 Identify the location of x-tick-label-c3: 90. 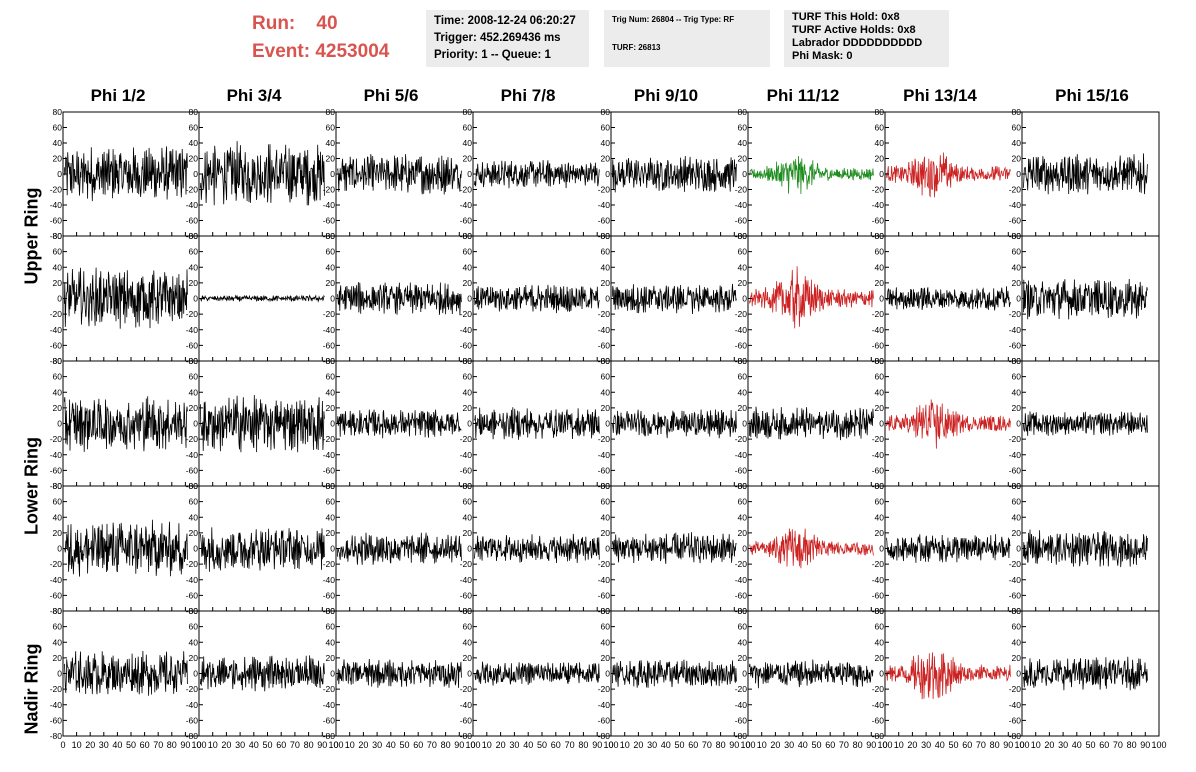
(597, 745).